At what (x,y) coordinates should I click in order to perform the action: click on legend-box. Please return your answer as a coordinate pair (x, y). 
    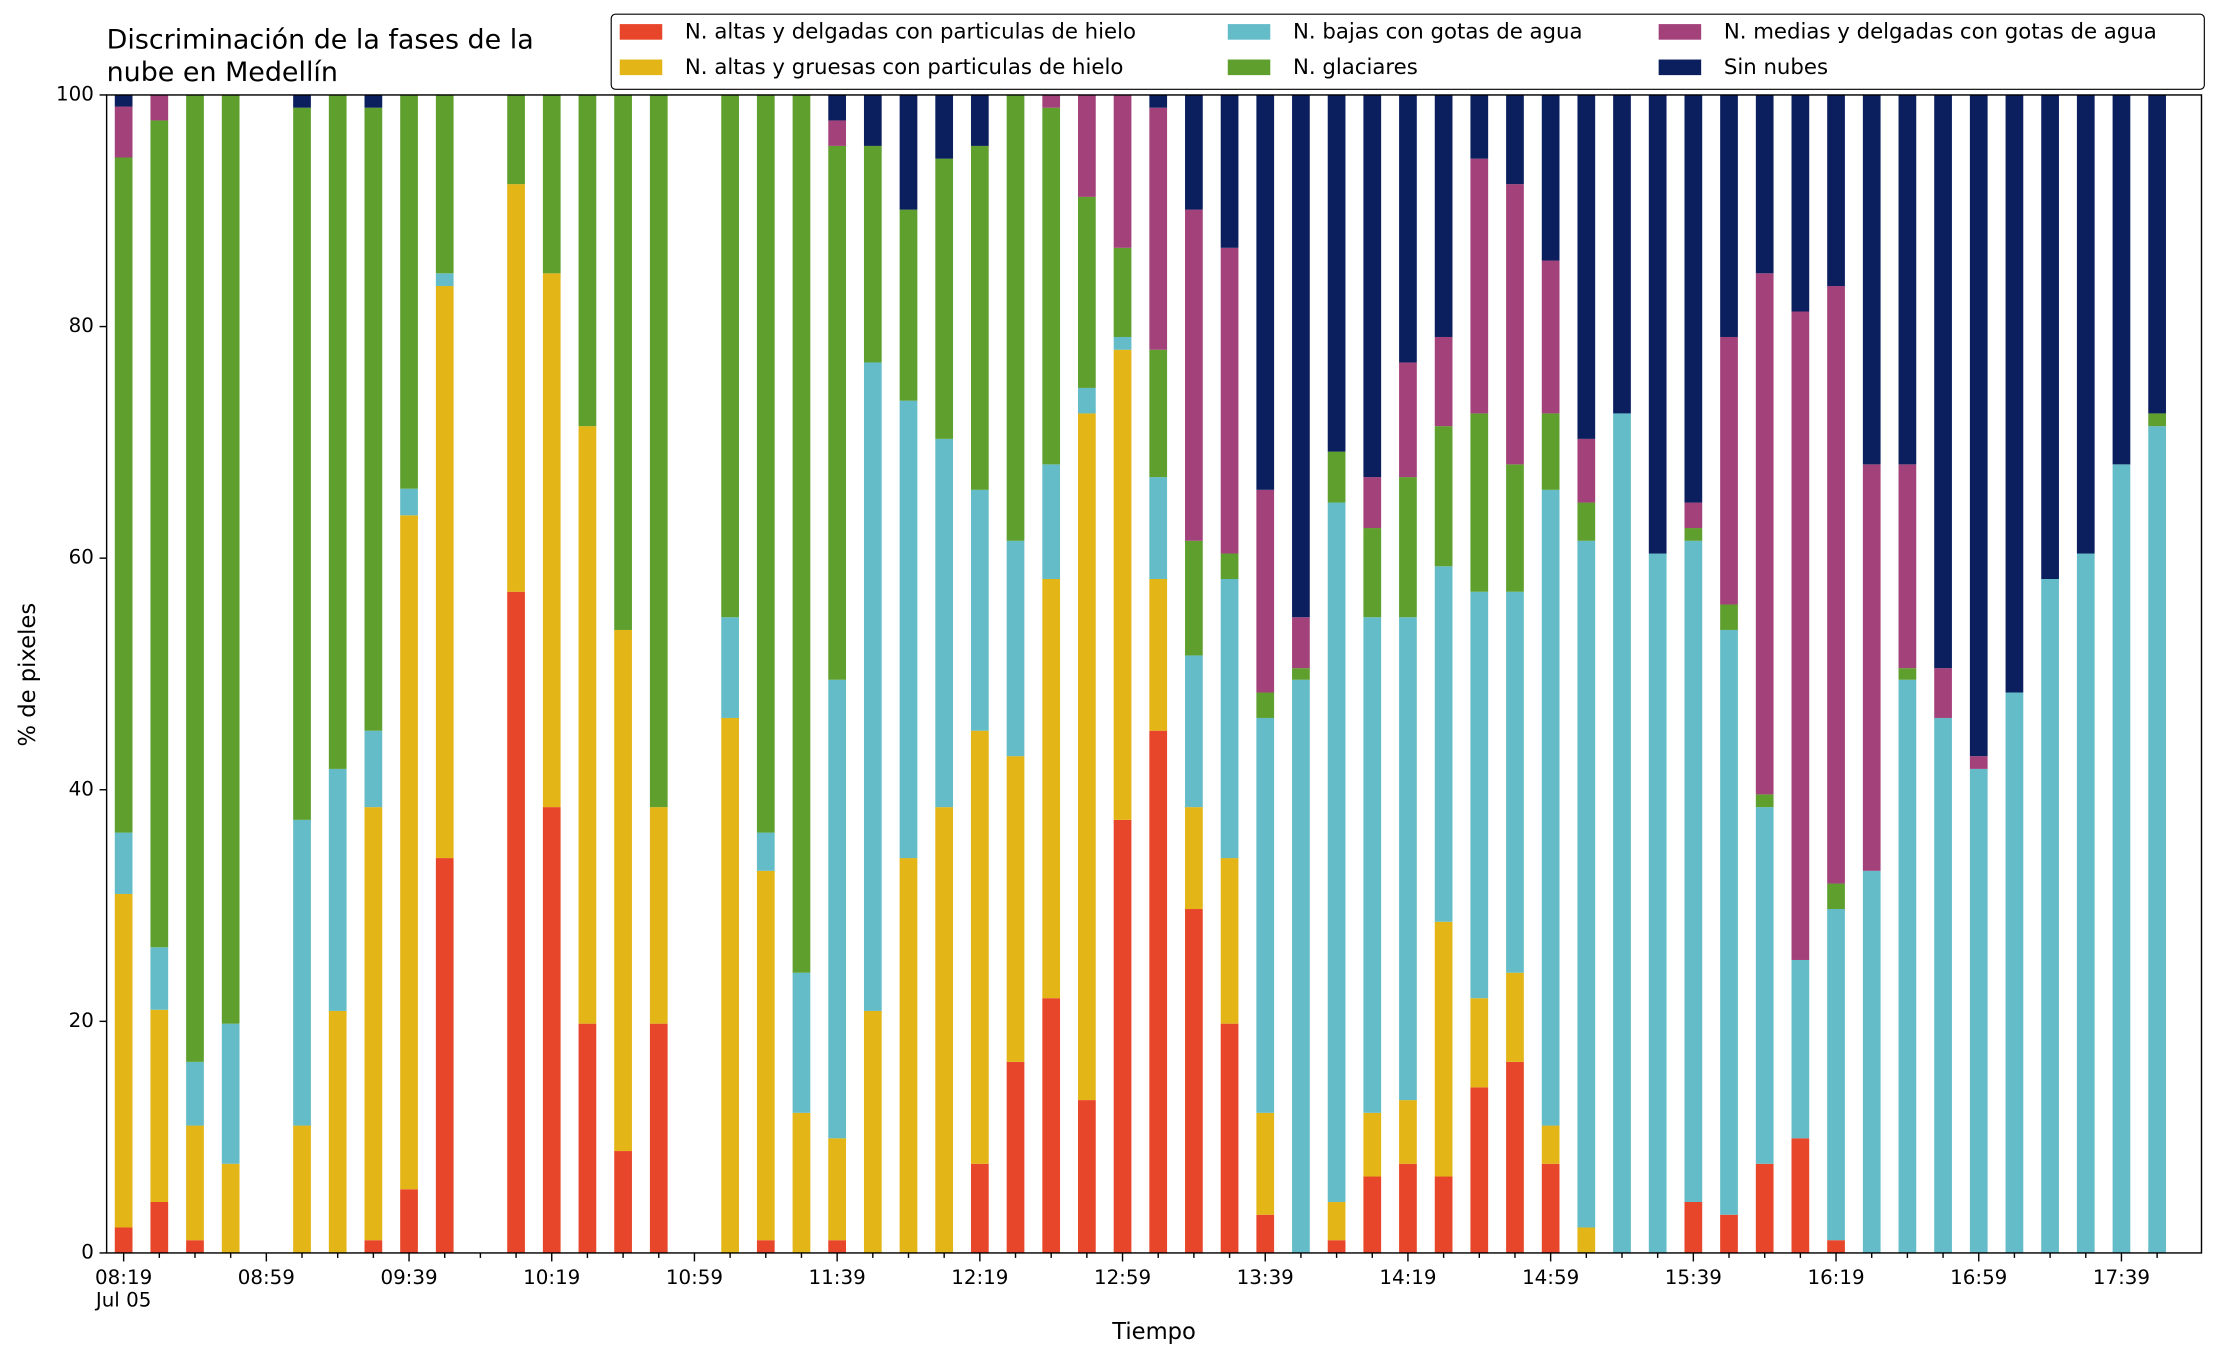
    Looking at the image, I should click on (1407, 51).